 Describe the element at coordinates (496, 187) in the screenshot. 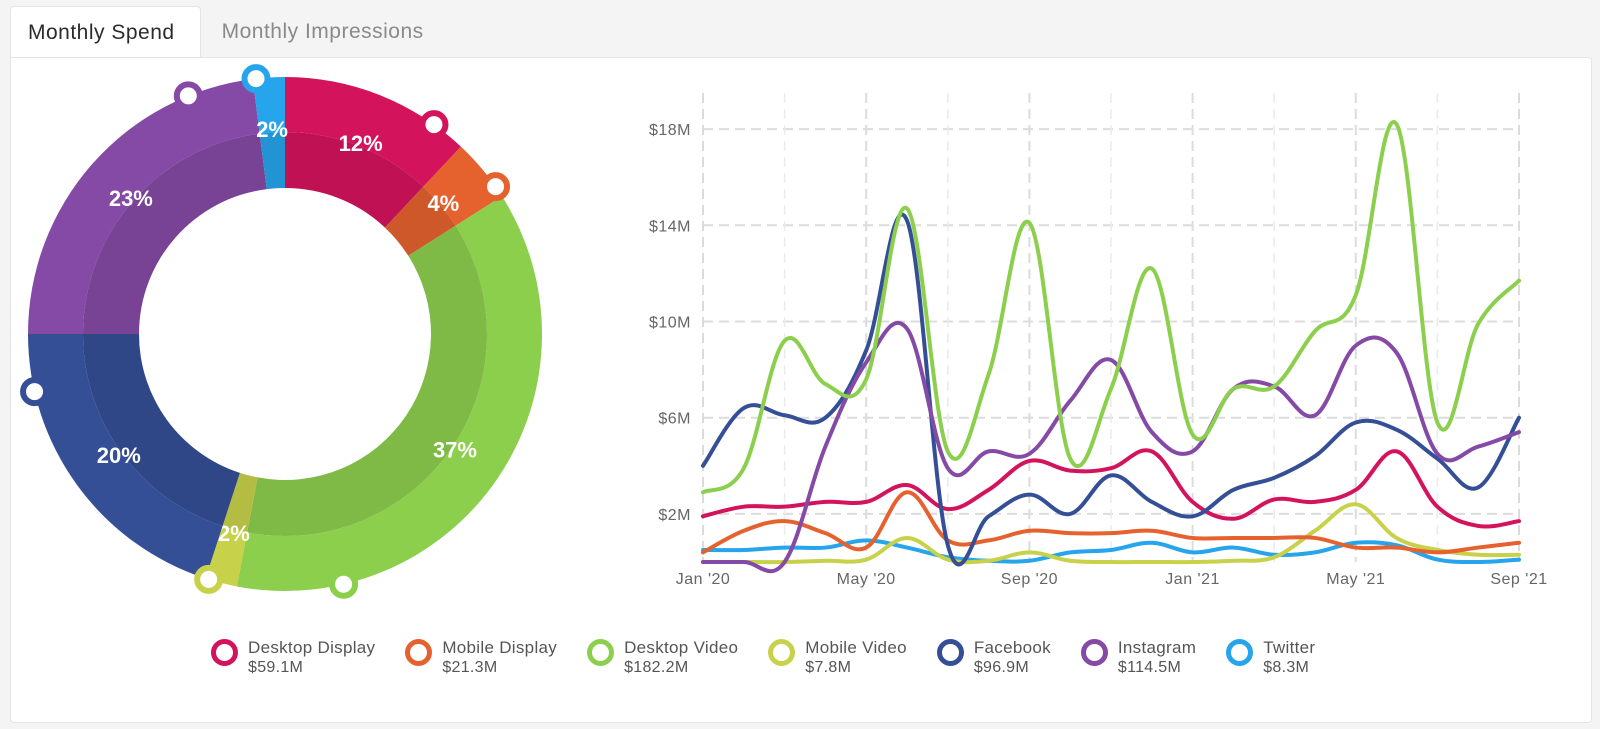

I see `donut-marker-mobile-display-icon` at that location.